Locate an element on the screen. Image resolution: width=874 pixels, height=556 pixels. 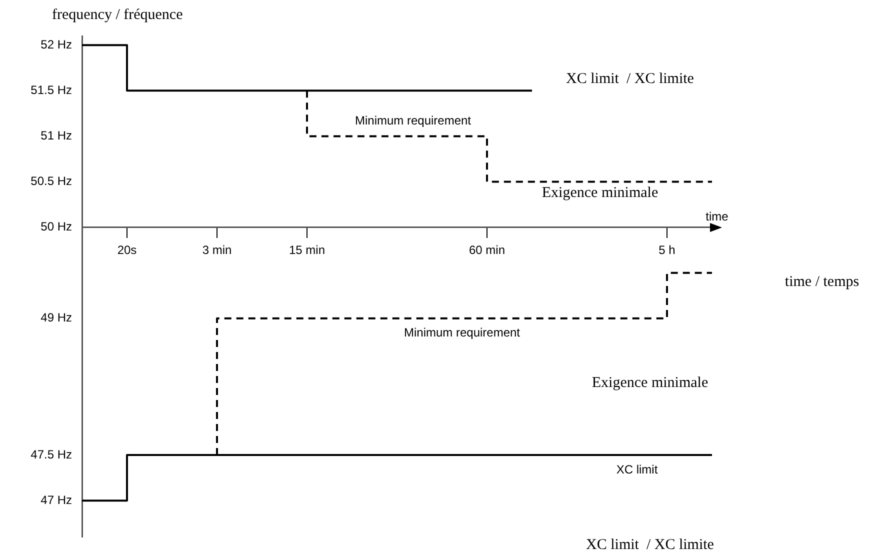
y-axis-title: frequency / fréquence is located at coordinates (118, 14).